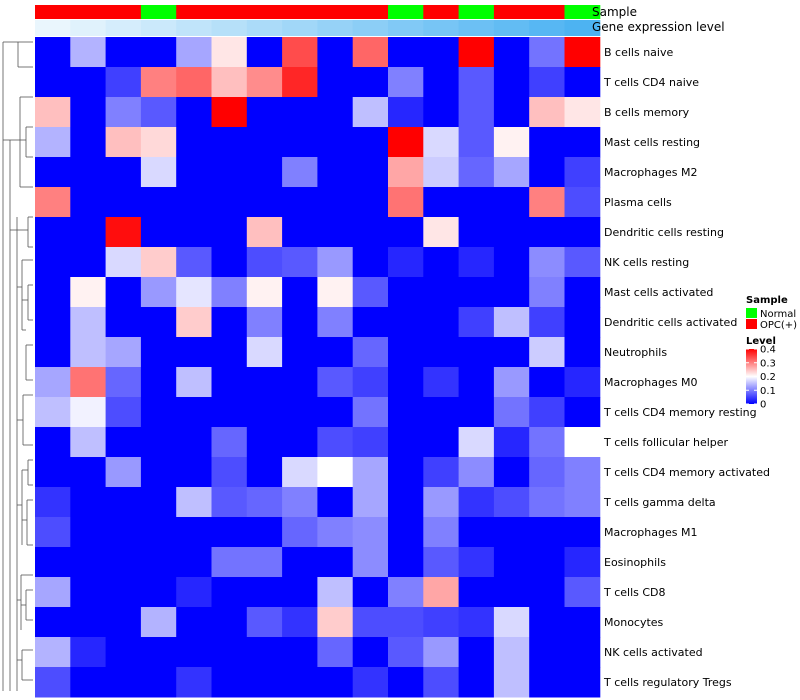 This screenshot has height=700, width=800. Describe the element at coordinates (778, 325) in the screenshot. I see `legend-opc-label: OPC(+)` at that location.